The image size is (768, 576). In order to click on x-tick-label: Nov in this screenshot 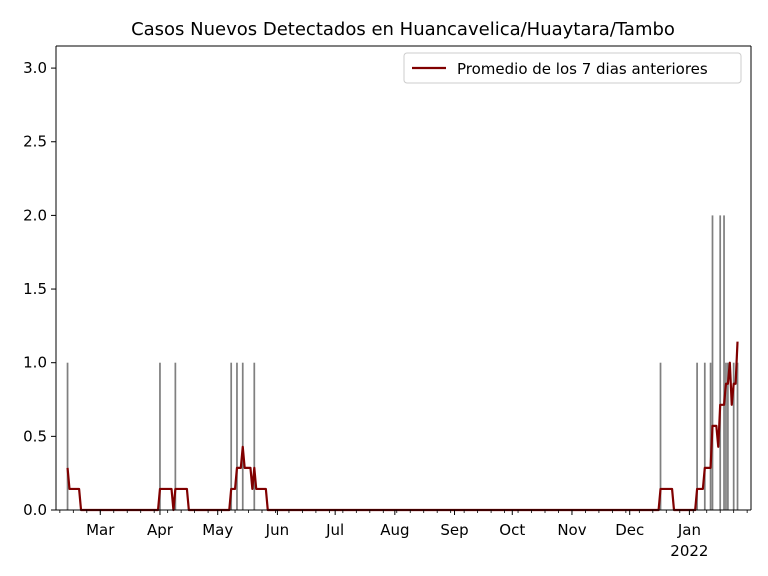, I will do `click(571, 530)`.